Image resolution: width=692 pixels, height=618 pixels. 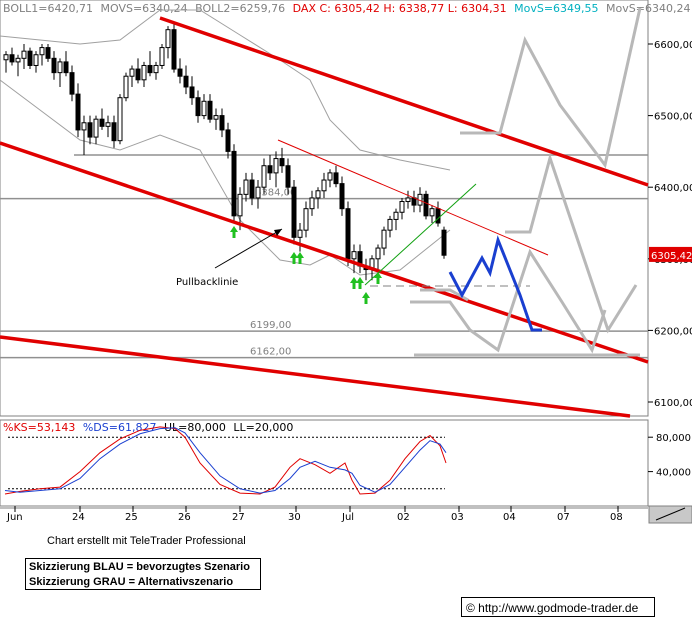 What do you see at coordinates (673, 117) in the screenshot?
I see `price-tick-label: 6500,00` at bounding box center [673, 117].